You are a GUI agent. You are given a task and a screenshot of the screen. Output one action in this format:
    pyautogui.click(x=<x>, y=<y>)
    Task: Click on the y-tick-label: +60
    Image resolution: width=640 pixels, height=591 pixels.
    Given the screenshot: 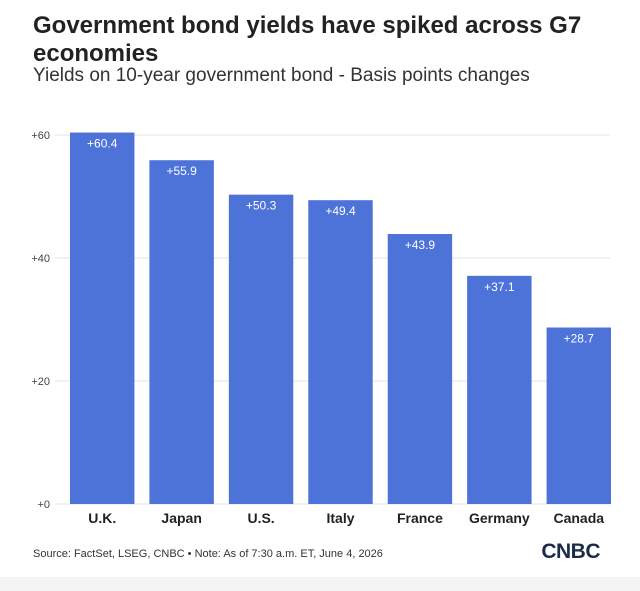 What is the action you would take?
    pyautogui.click(x=40, y=136)
    